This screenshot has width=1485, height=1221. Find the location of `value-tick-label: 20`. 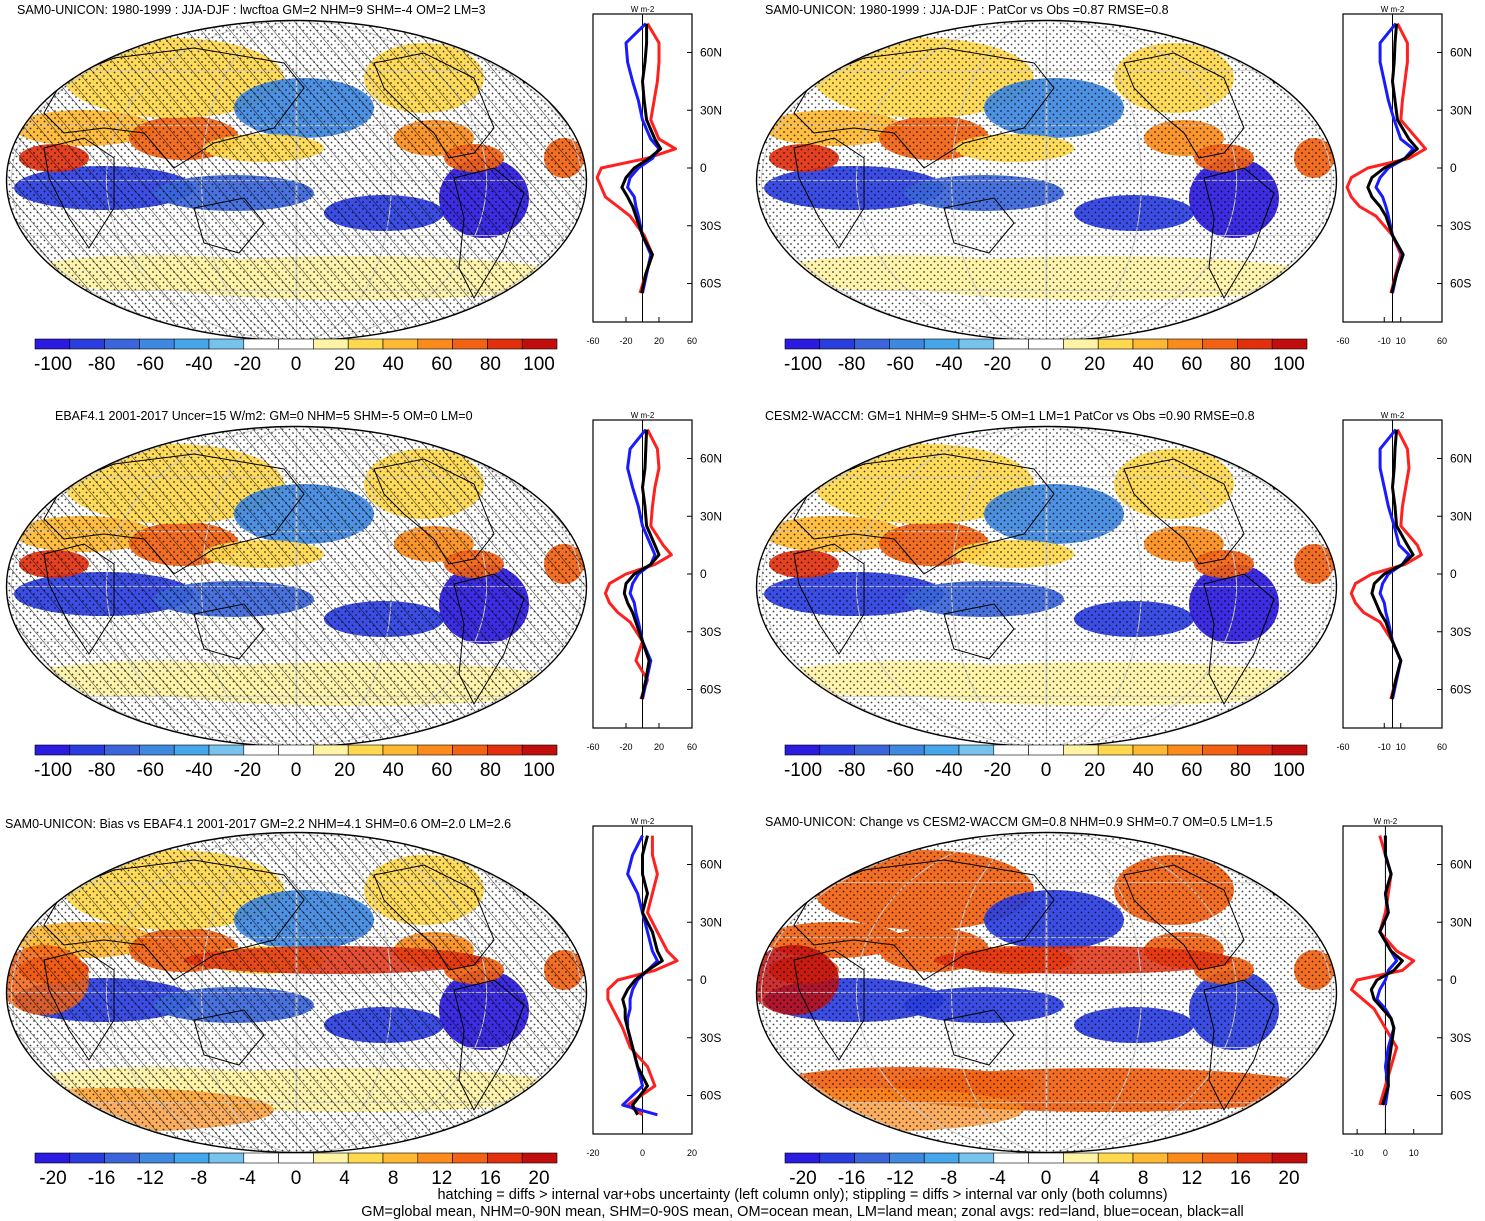

value-tick-label: 20 is located at coordinates (659, 747).